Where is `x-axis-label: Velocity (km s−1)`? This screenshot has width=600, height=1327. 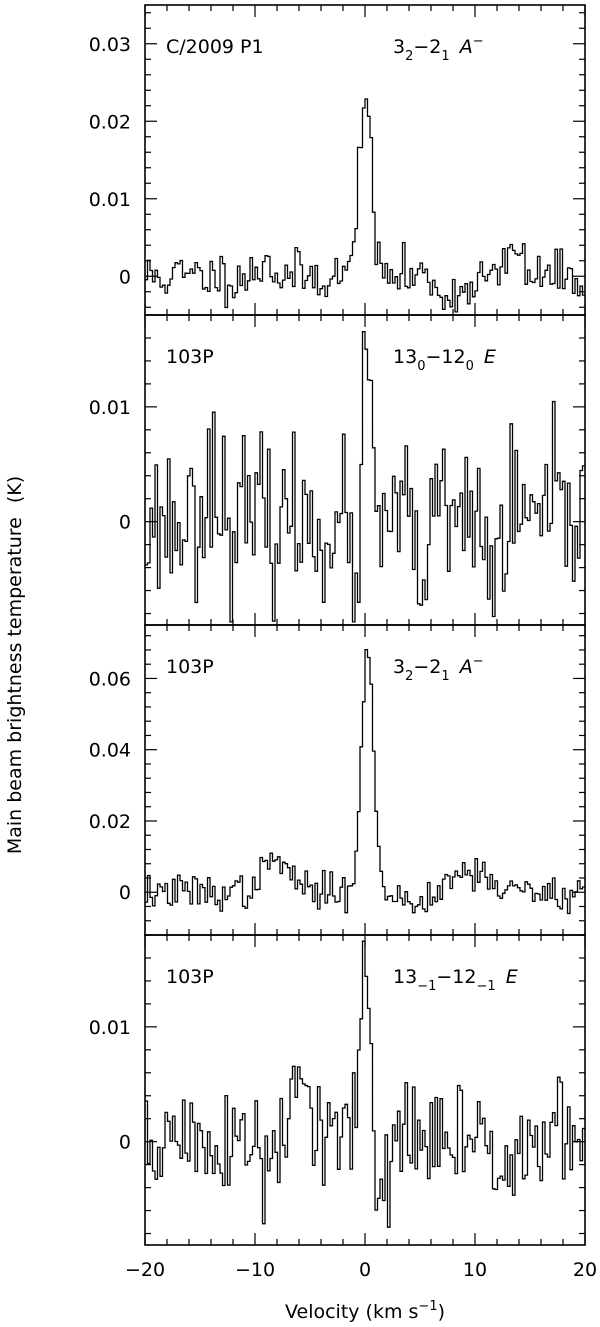 x-axis-label: Velocity (km s−1) is located at coordinates (365, 1311).